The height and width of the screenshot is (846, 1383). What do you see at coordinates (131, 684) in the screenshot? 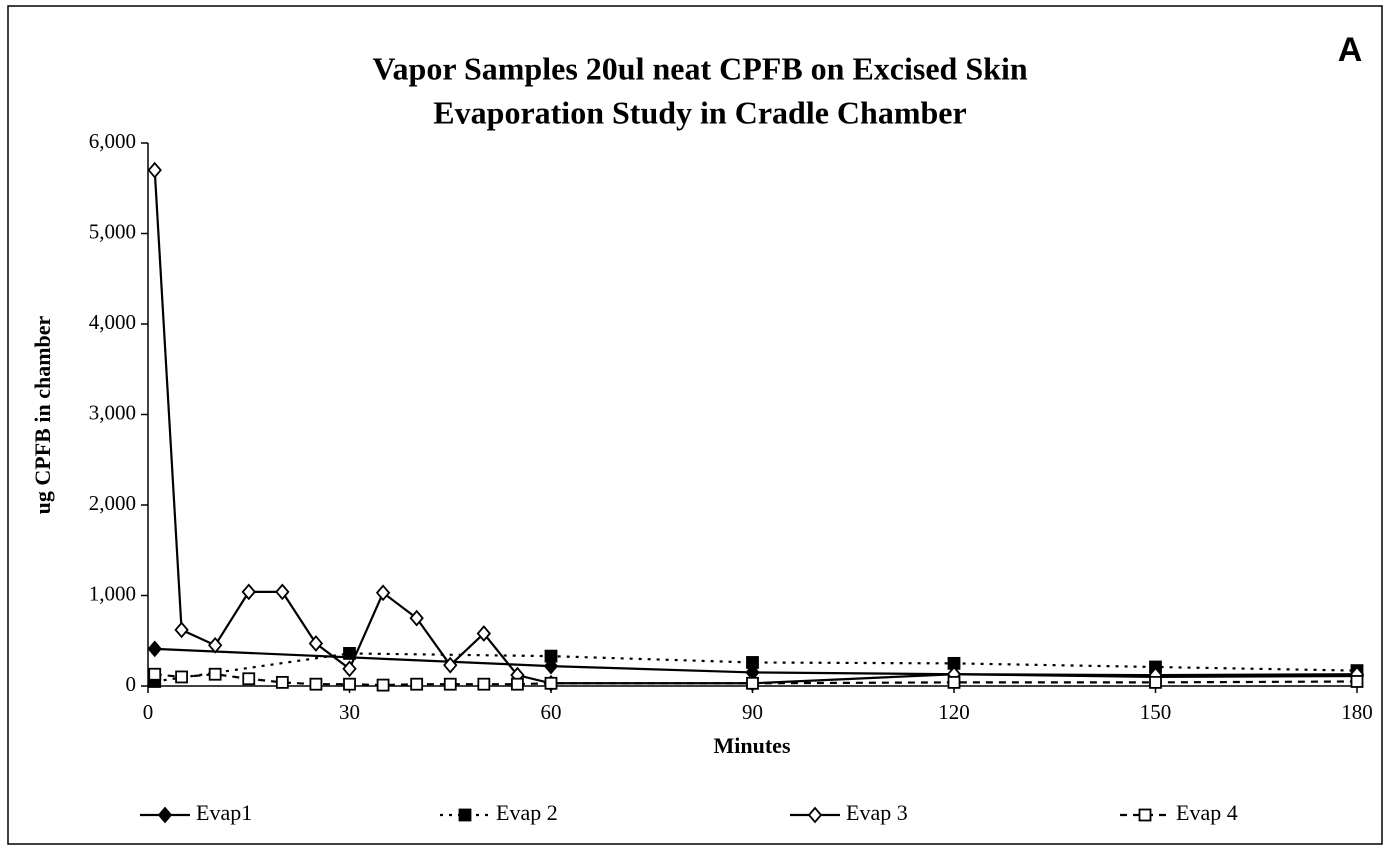
I see `y-tick-label: 0` at bounding box center [131, 684].